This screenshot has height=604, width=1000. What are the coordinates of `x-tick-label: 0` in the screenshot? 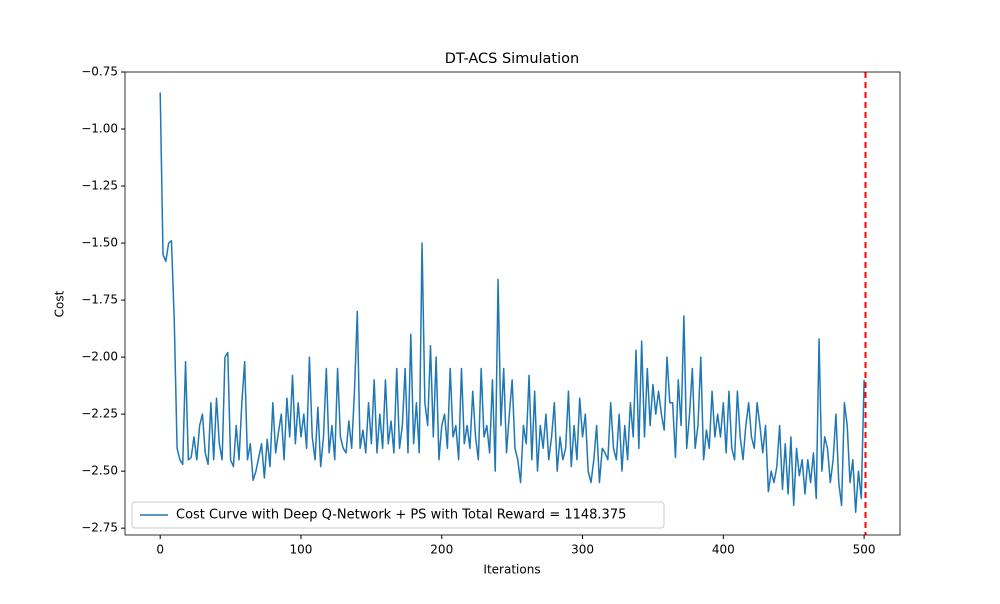 It's located at (160, 550).